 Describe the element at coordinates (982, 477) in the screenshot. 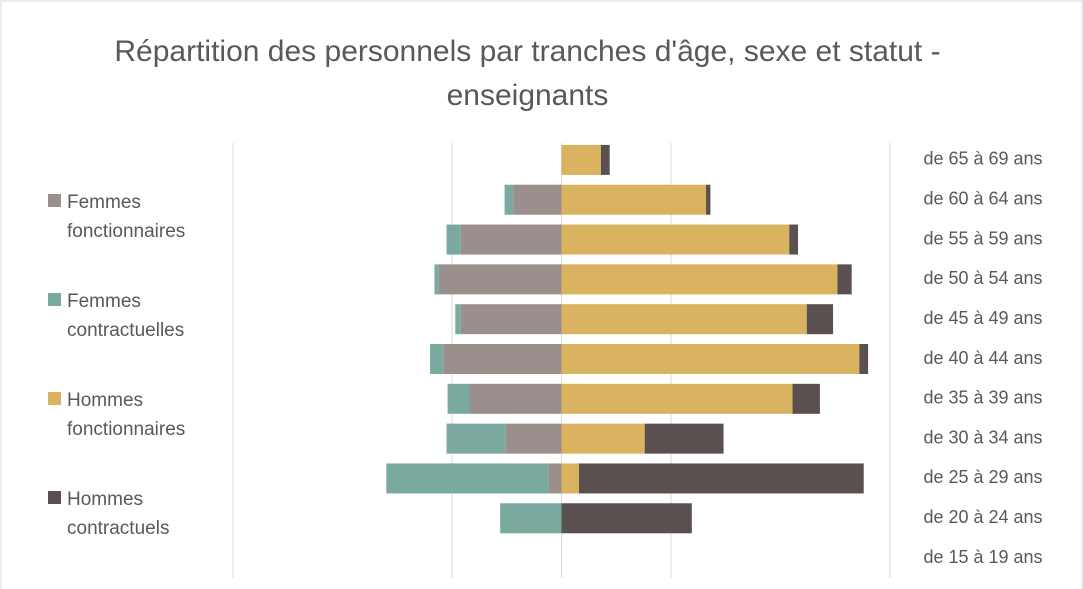

I see `category-label: de 25 à 29 ans` at that location.